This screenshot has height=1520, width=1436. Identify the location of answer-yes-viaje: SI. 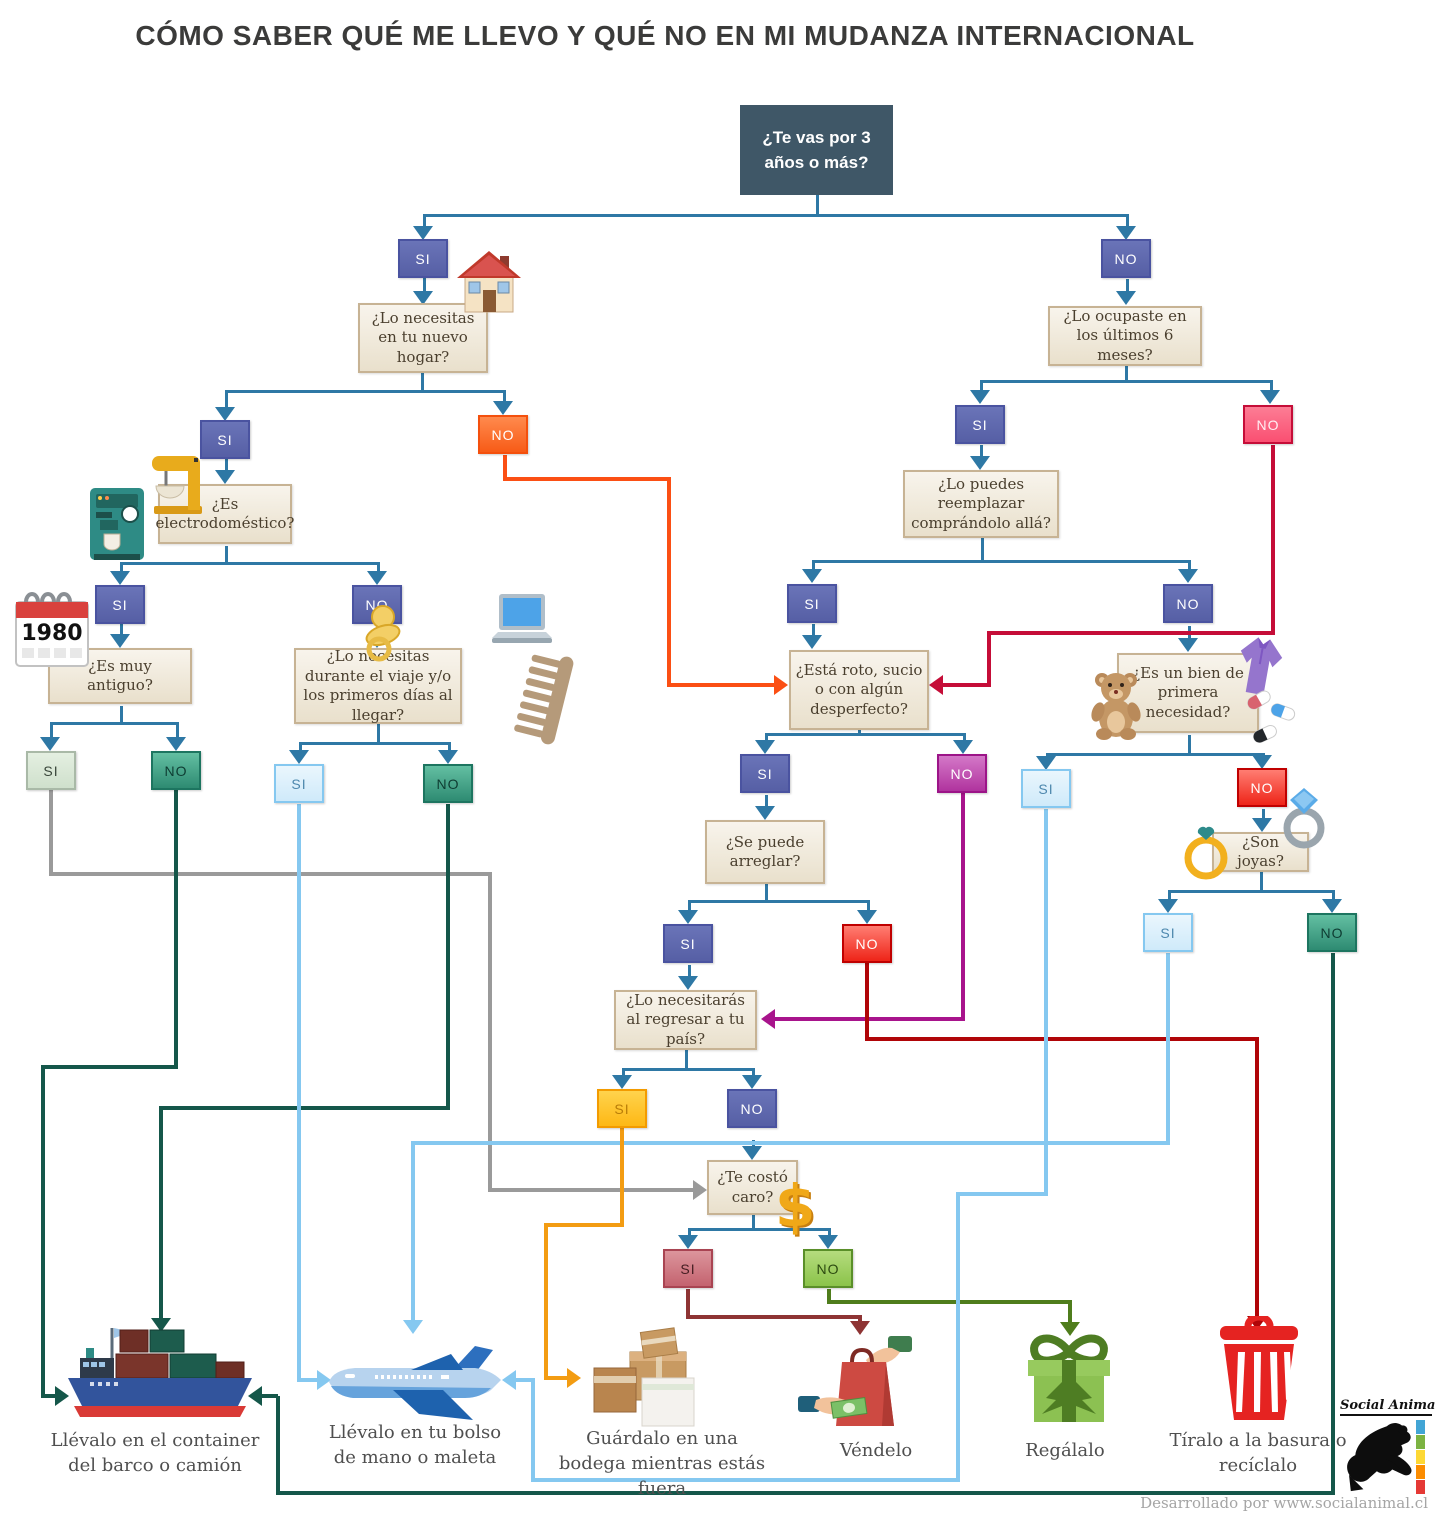
(299, 783).